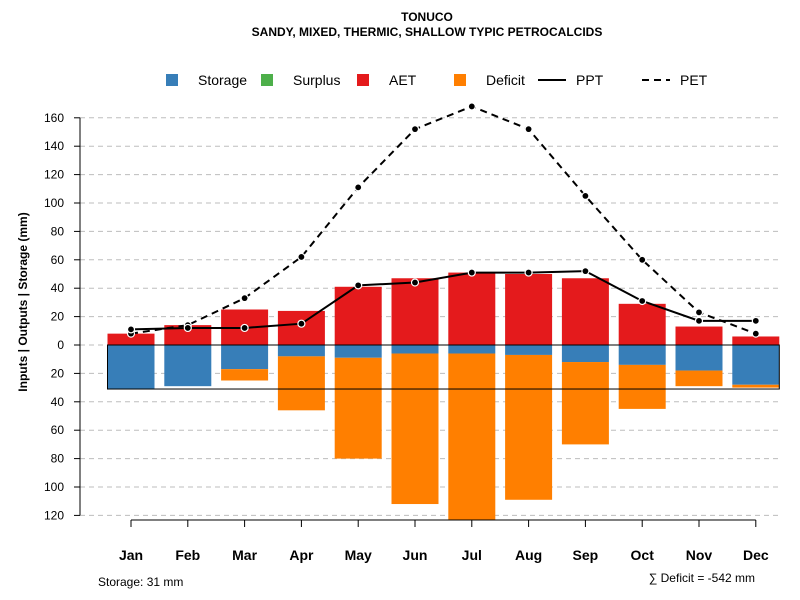  What do you see at coordinates (756, 555) in the screenshot?
I see `month-label: Dec` at bounding box center [756, 555].